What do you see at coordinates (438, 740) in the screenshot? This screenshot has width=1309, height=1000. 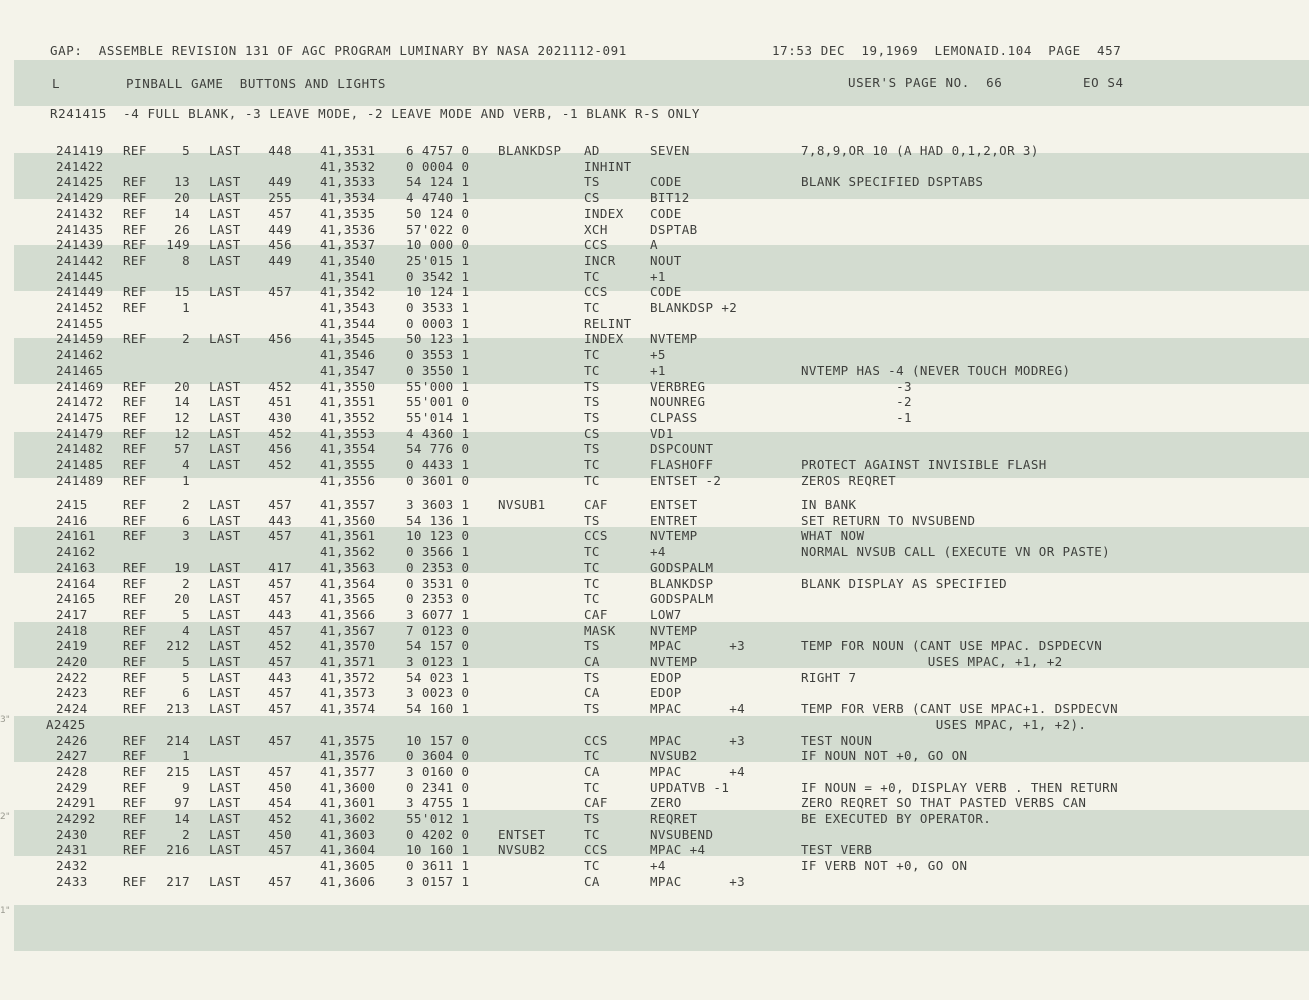 I see `octal-code: 10 157 0` at bounding box center [438, 740].